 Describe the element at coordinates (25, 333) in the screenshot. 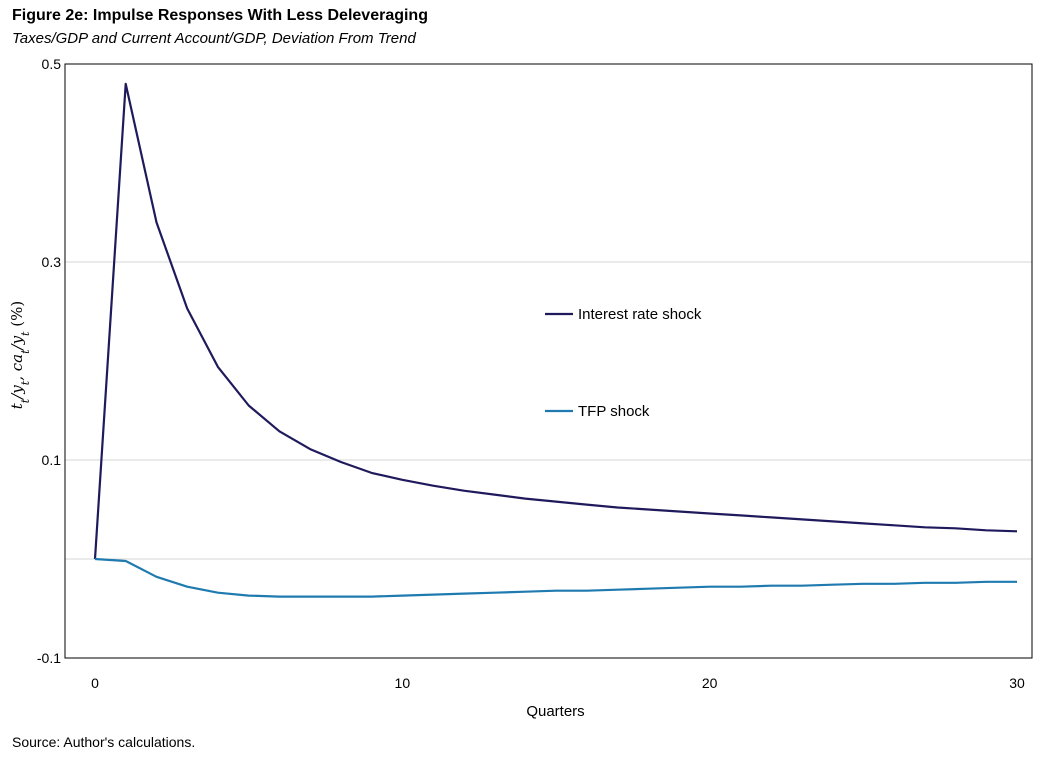

I see `ylabel-sub4: t` at that location.